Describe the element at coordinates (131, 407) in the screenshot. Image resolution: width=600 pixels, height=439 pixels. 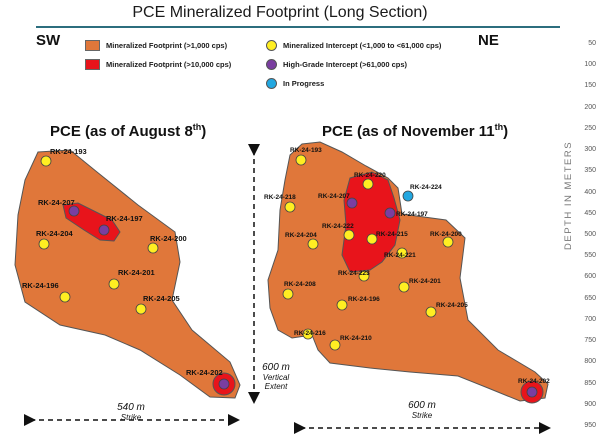
I see `strike-value: 540 m` at that location.